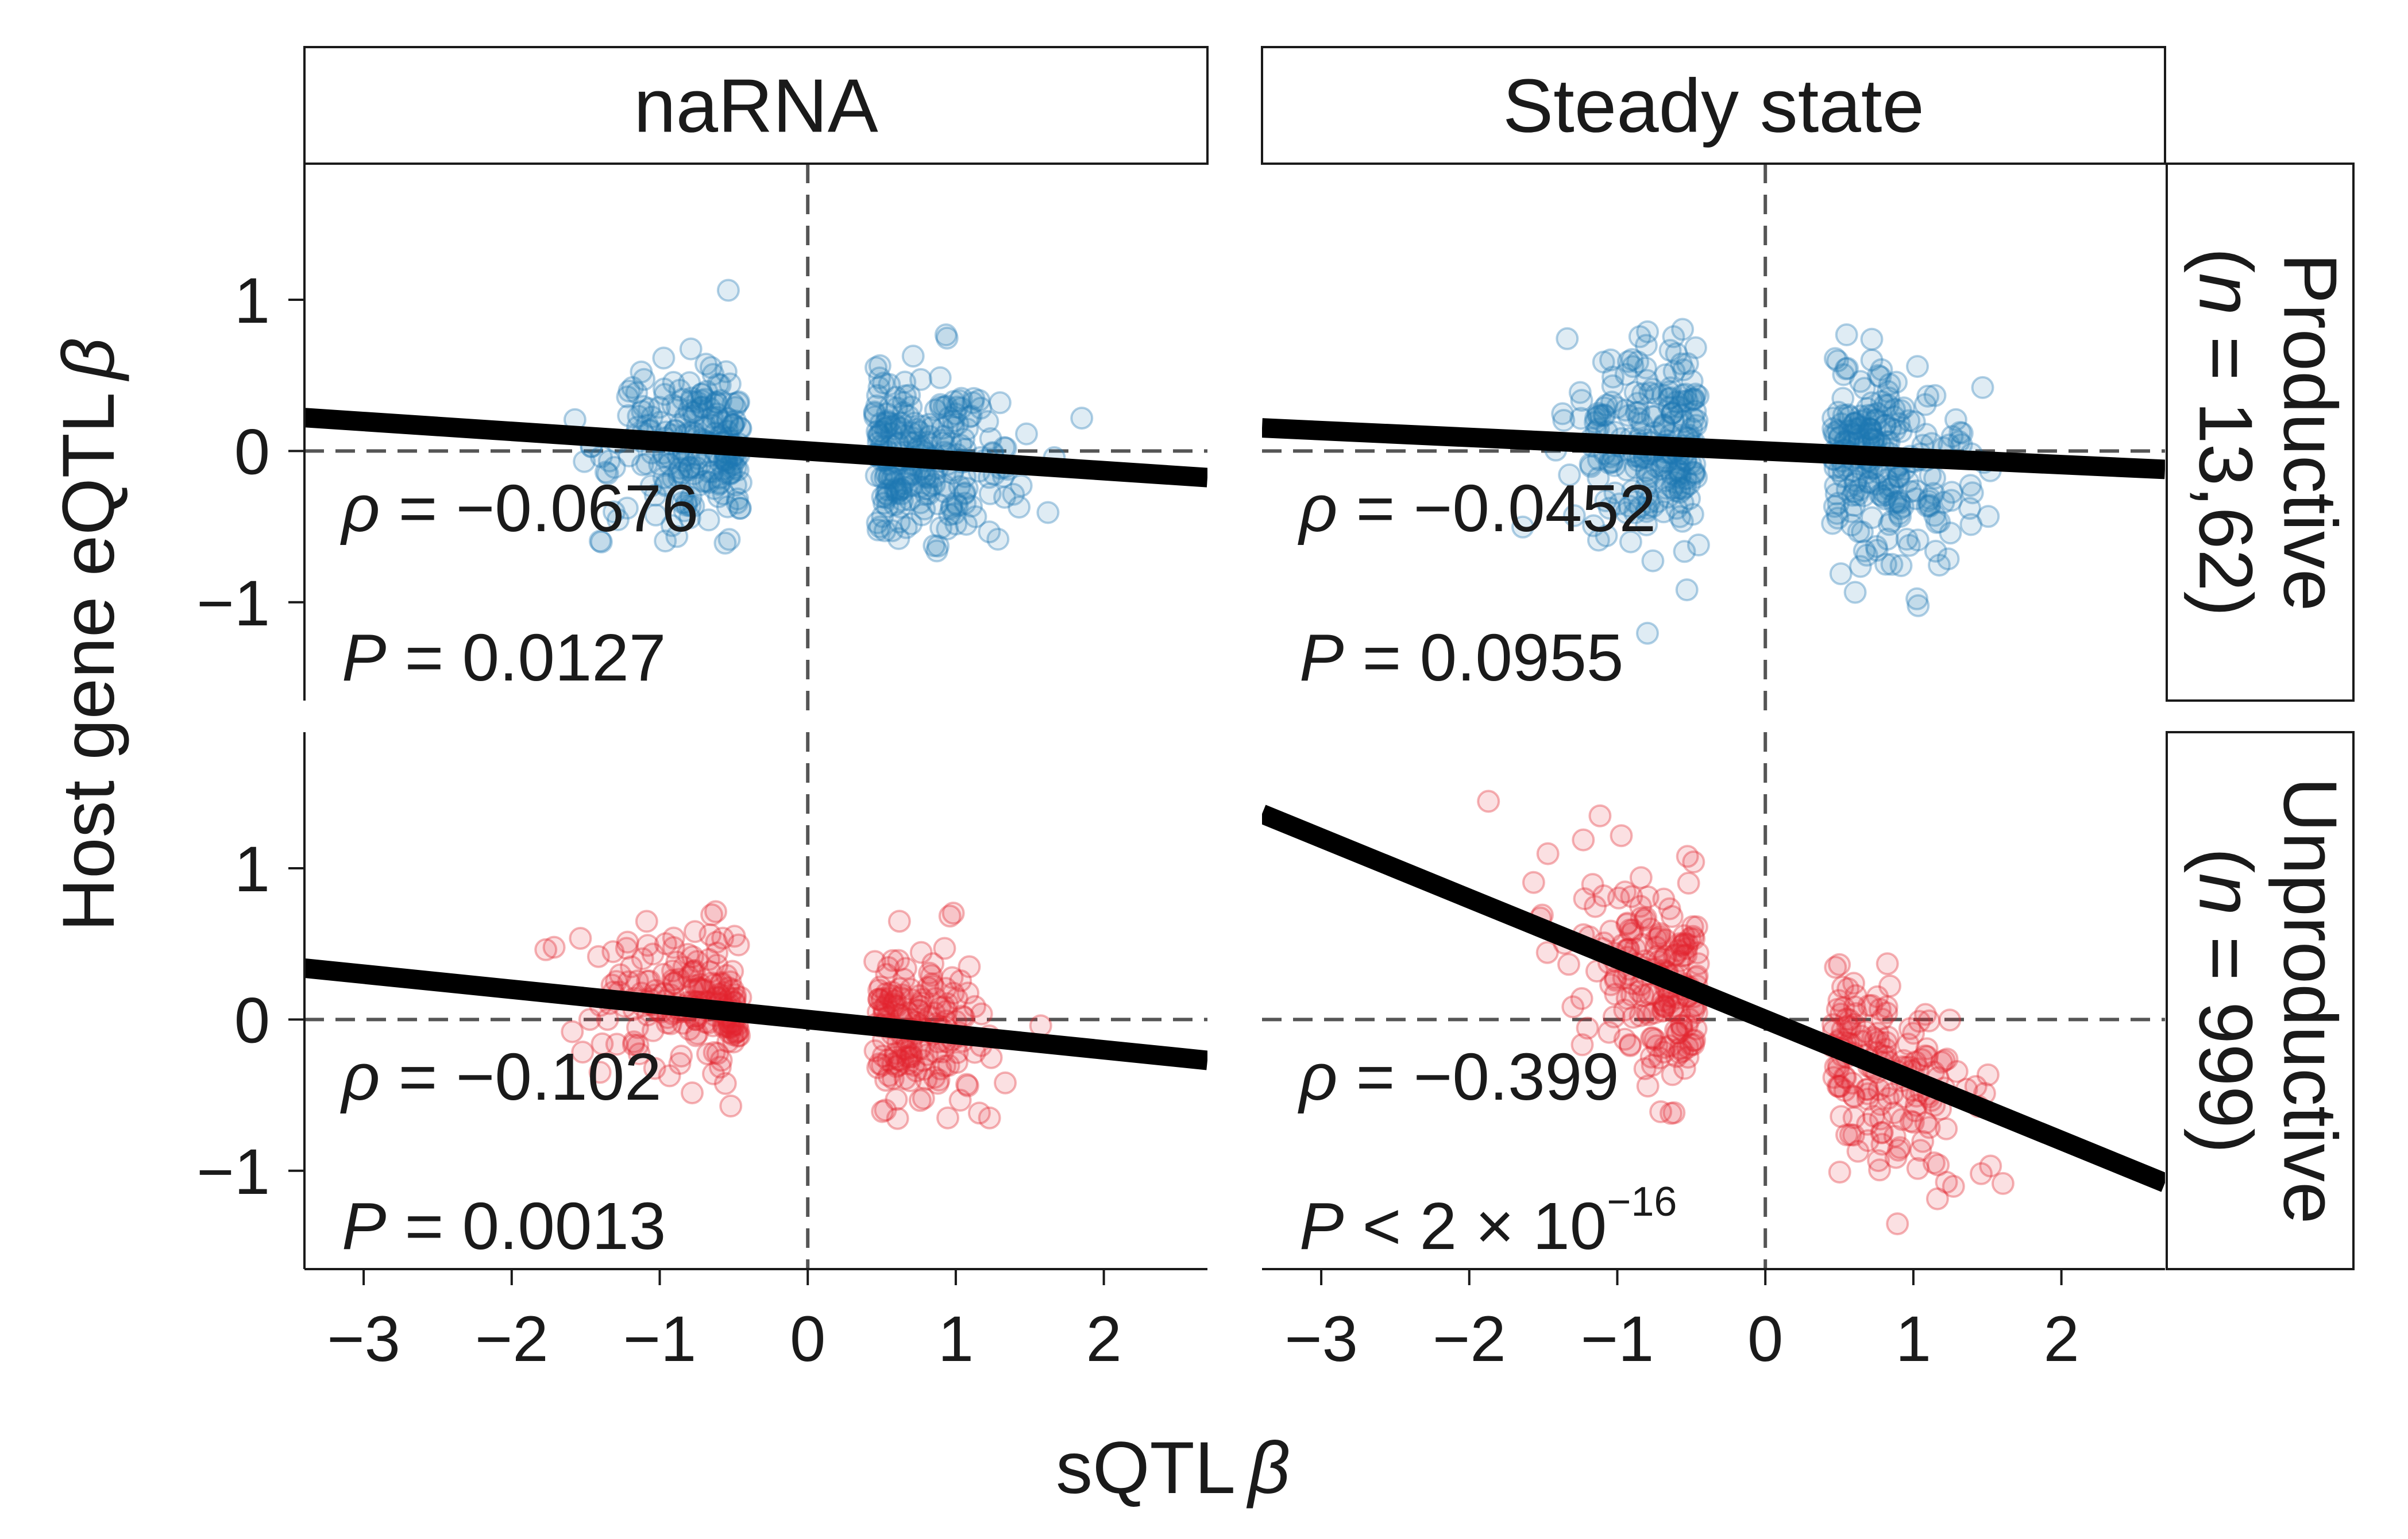  What do you see at coordinates (755, 1321) in the screenshot?
I see `x-axis-col-1: −3 −2 −1 0 1 2` at bounding box center [755, 1321].